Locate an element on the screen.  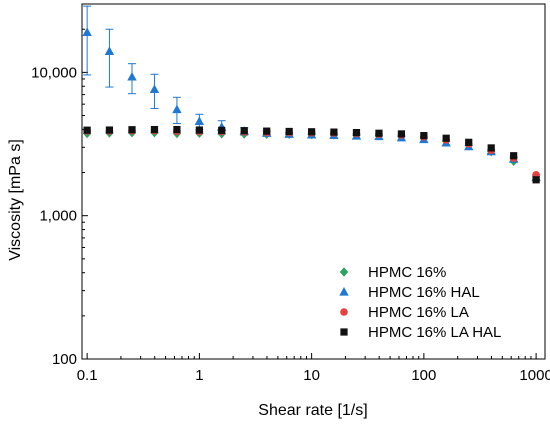
x-tick-label: 0.1 is located at coordinates (87, 375).